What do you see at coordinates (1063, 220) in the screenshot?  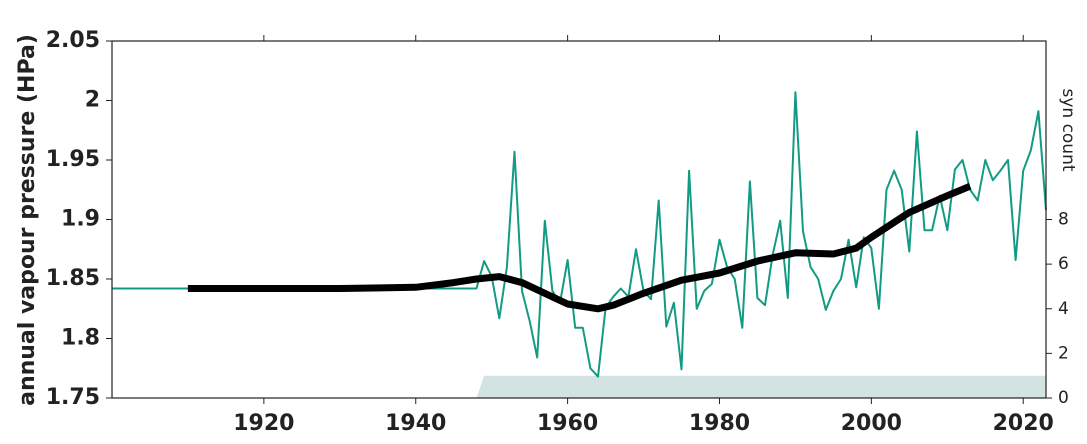 I see `y2-tick-label: 8` at bounding box center [1063, 220].